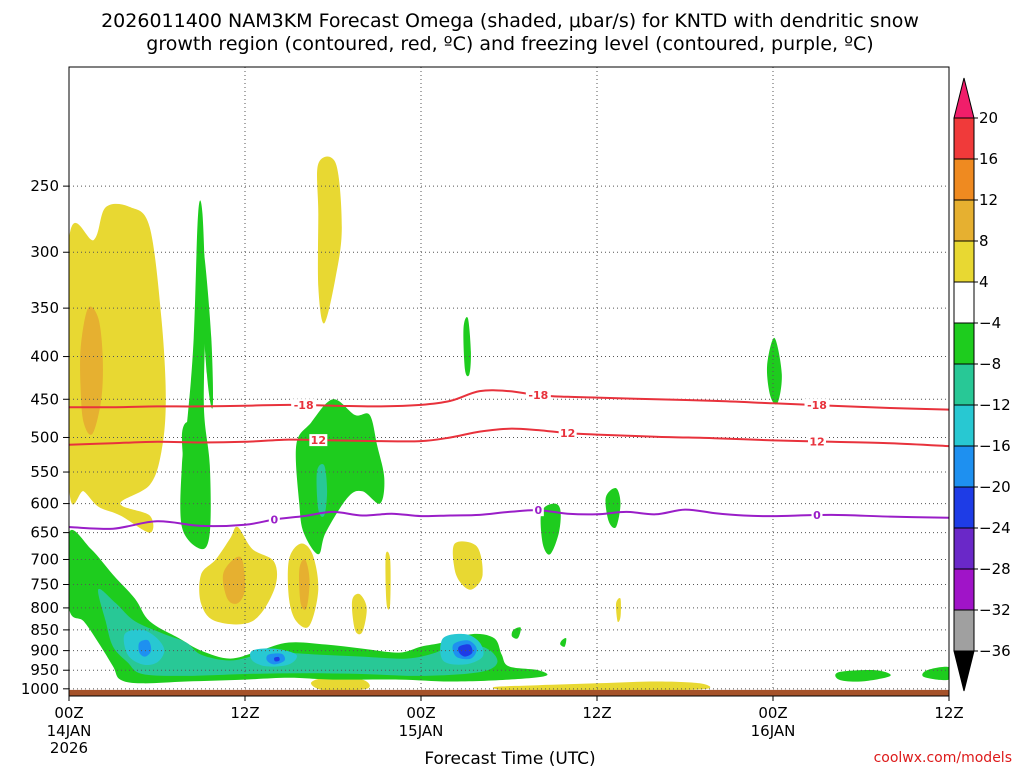 Image resolution: width=1024 pixels, height=768 pixels. What do you see at coordinates (44, 504) in the screenshot?
I see `y-tick-label: 600` at bounding box center [44, 504].